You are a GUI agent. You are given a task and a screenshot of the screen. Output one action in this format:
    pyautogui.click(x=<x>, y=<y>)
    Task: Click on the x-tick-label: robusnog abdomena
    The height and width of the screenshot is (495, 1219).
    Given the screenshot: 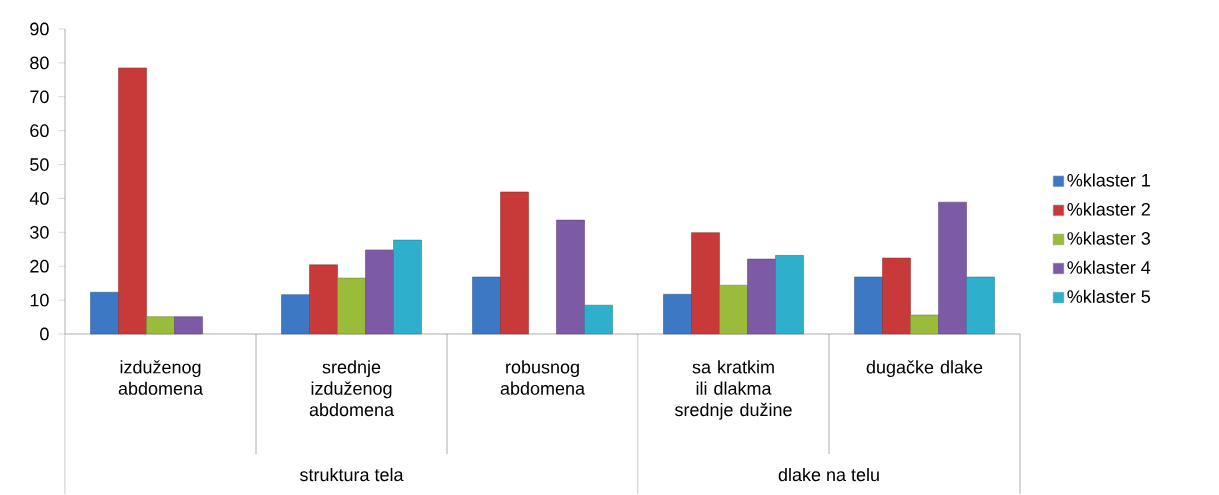 What is the action you would take?
    pyautogui.click(x=543, y=377)
    